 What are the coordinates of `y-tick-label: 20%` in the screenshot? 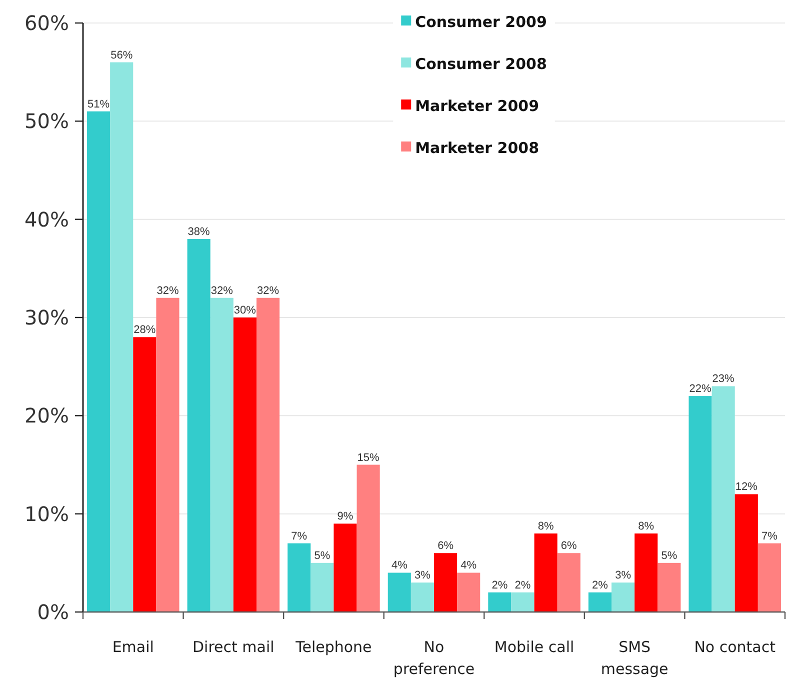 It's located at (46, 416).